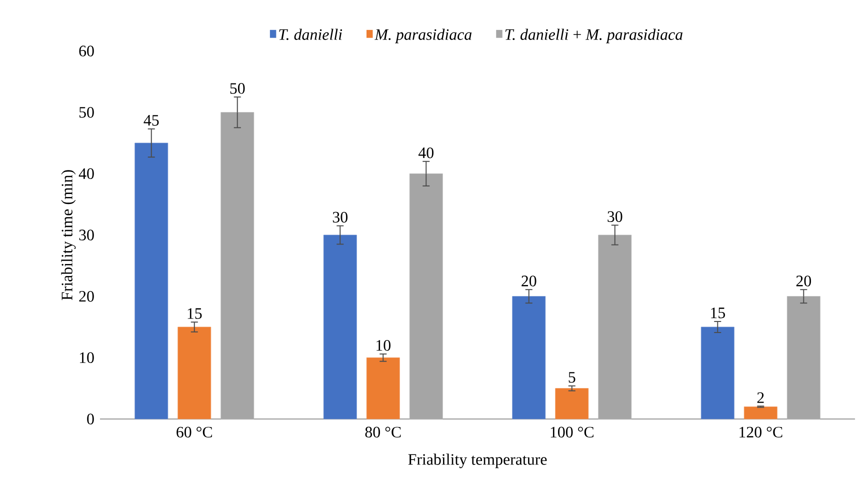  Describe the element at coordinates (86, 296) in the screenshot. I see `y-tick-label: 20` at that location.